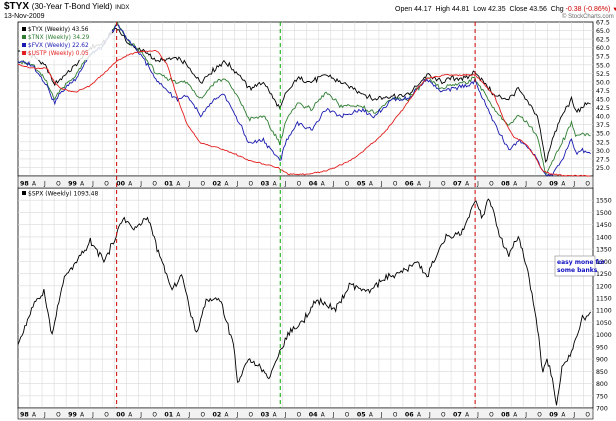 This screenshot has width=616, height=421. Describe the element at coordinates (604, 201) in the screenshot. I see `bottom-panel-y-tick-label: 1550` at that location.